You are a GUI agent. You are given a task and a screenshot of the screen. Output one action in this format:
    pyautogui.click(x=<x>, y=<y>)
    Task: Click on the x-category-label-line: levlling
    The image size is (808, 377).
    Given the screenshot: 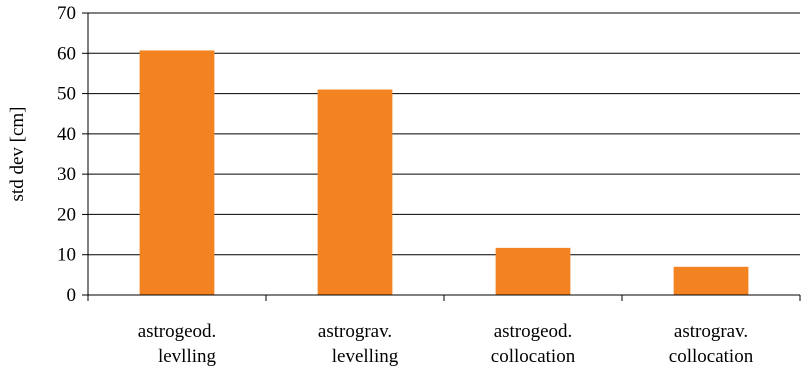 What is the action you would take?
    pyautogui.click(x=187, y=356)
    